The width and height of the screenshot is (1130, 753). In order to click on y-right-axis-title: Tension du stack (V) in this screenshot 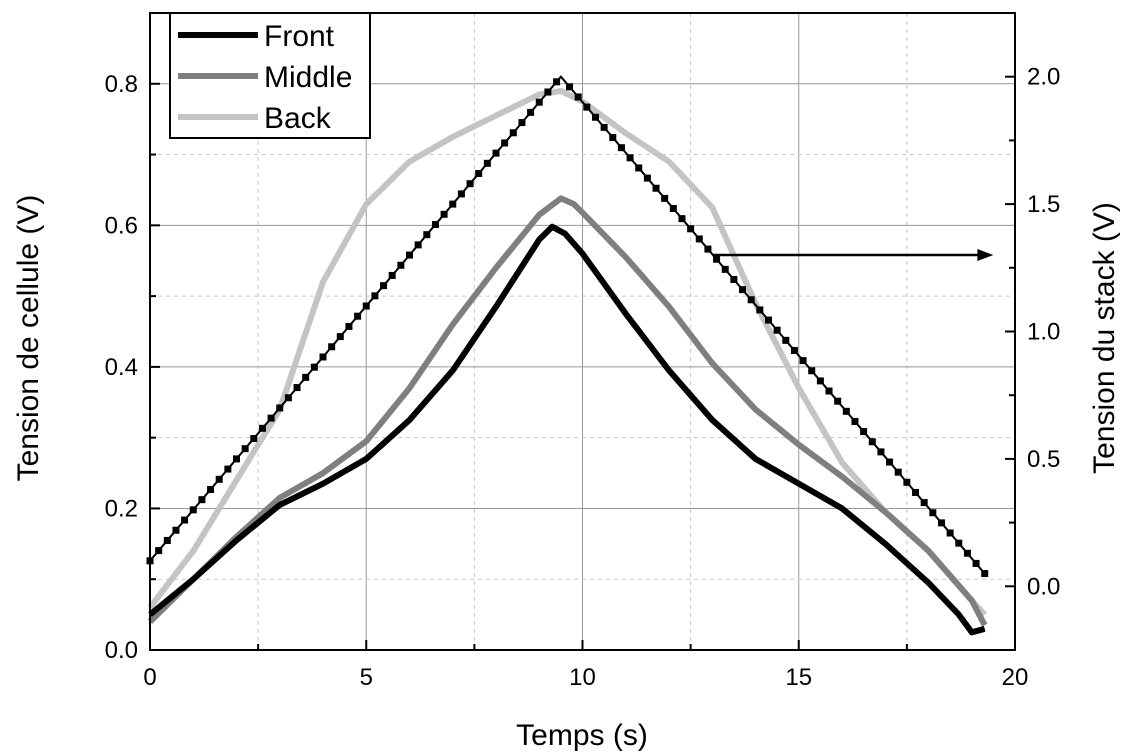, I will do `click(1104, 338)`.